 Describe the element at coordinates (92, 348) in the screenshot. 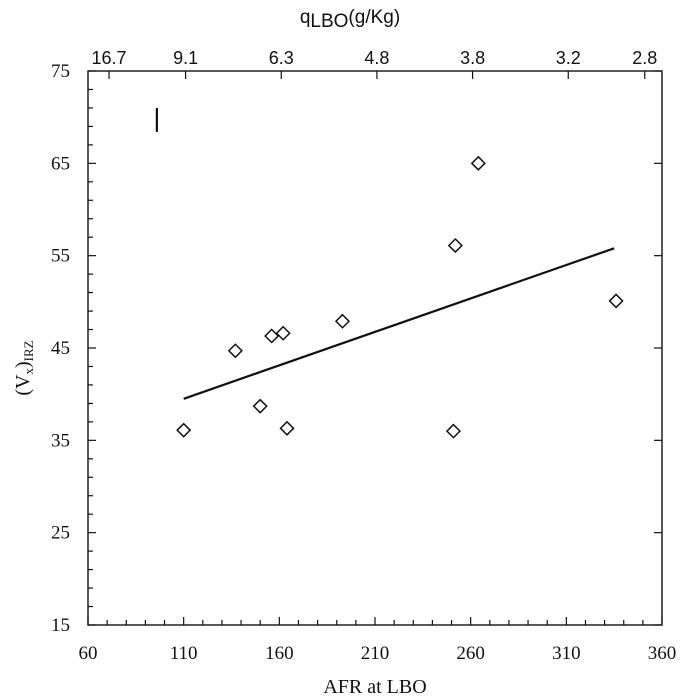

I see `left-axis-ticks` at that location.